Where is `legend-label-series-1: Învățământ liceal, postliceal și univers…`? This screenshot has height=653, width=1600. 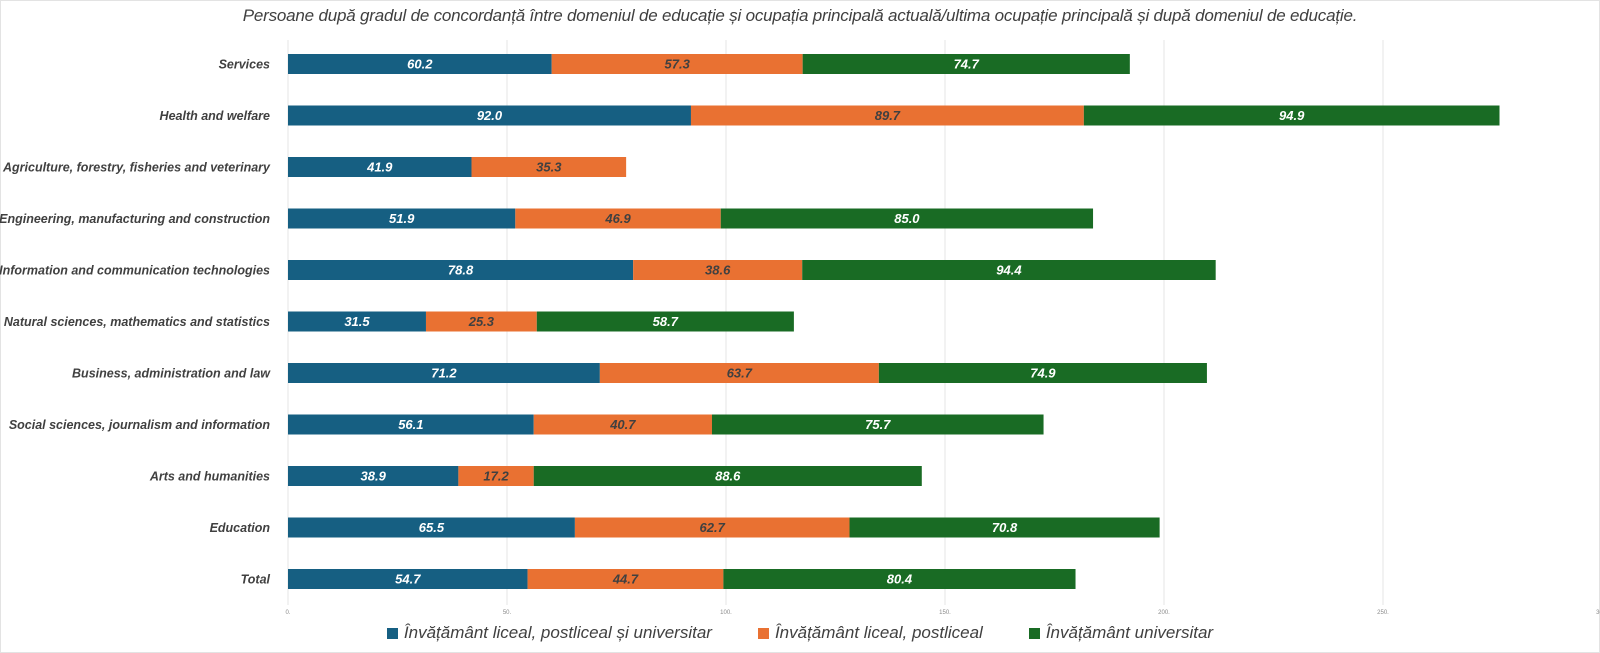
legend-label-series-1: Învățământ liceal, postliceal și univers… is located at coordinates (557, 632).